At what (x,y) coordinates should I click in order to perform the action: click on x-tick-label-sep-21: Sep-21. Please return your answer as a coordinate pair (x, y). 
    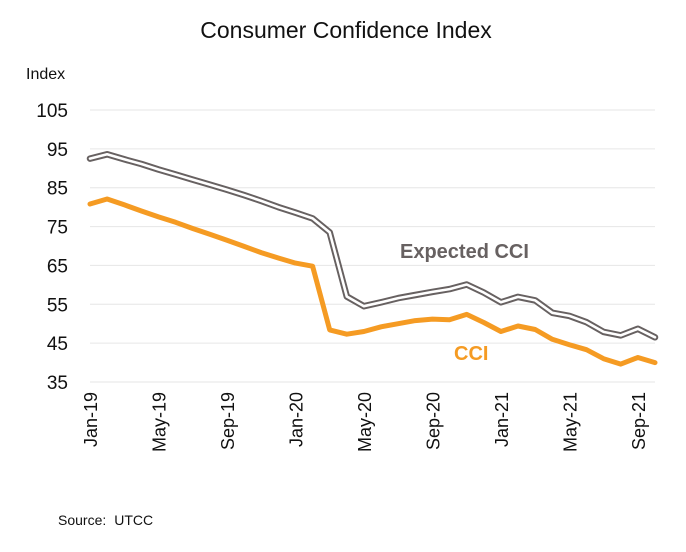
    Looking at the image, I should click on (639, 421).